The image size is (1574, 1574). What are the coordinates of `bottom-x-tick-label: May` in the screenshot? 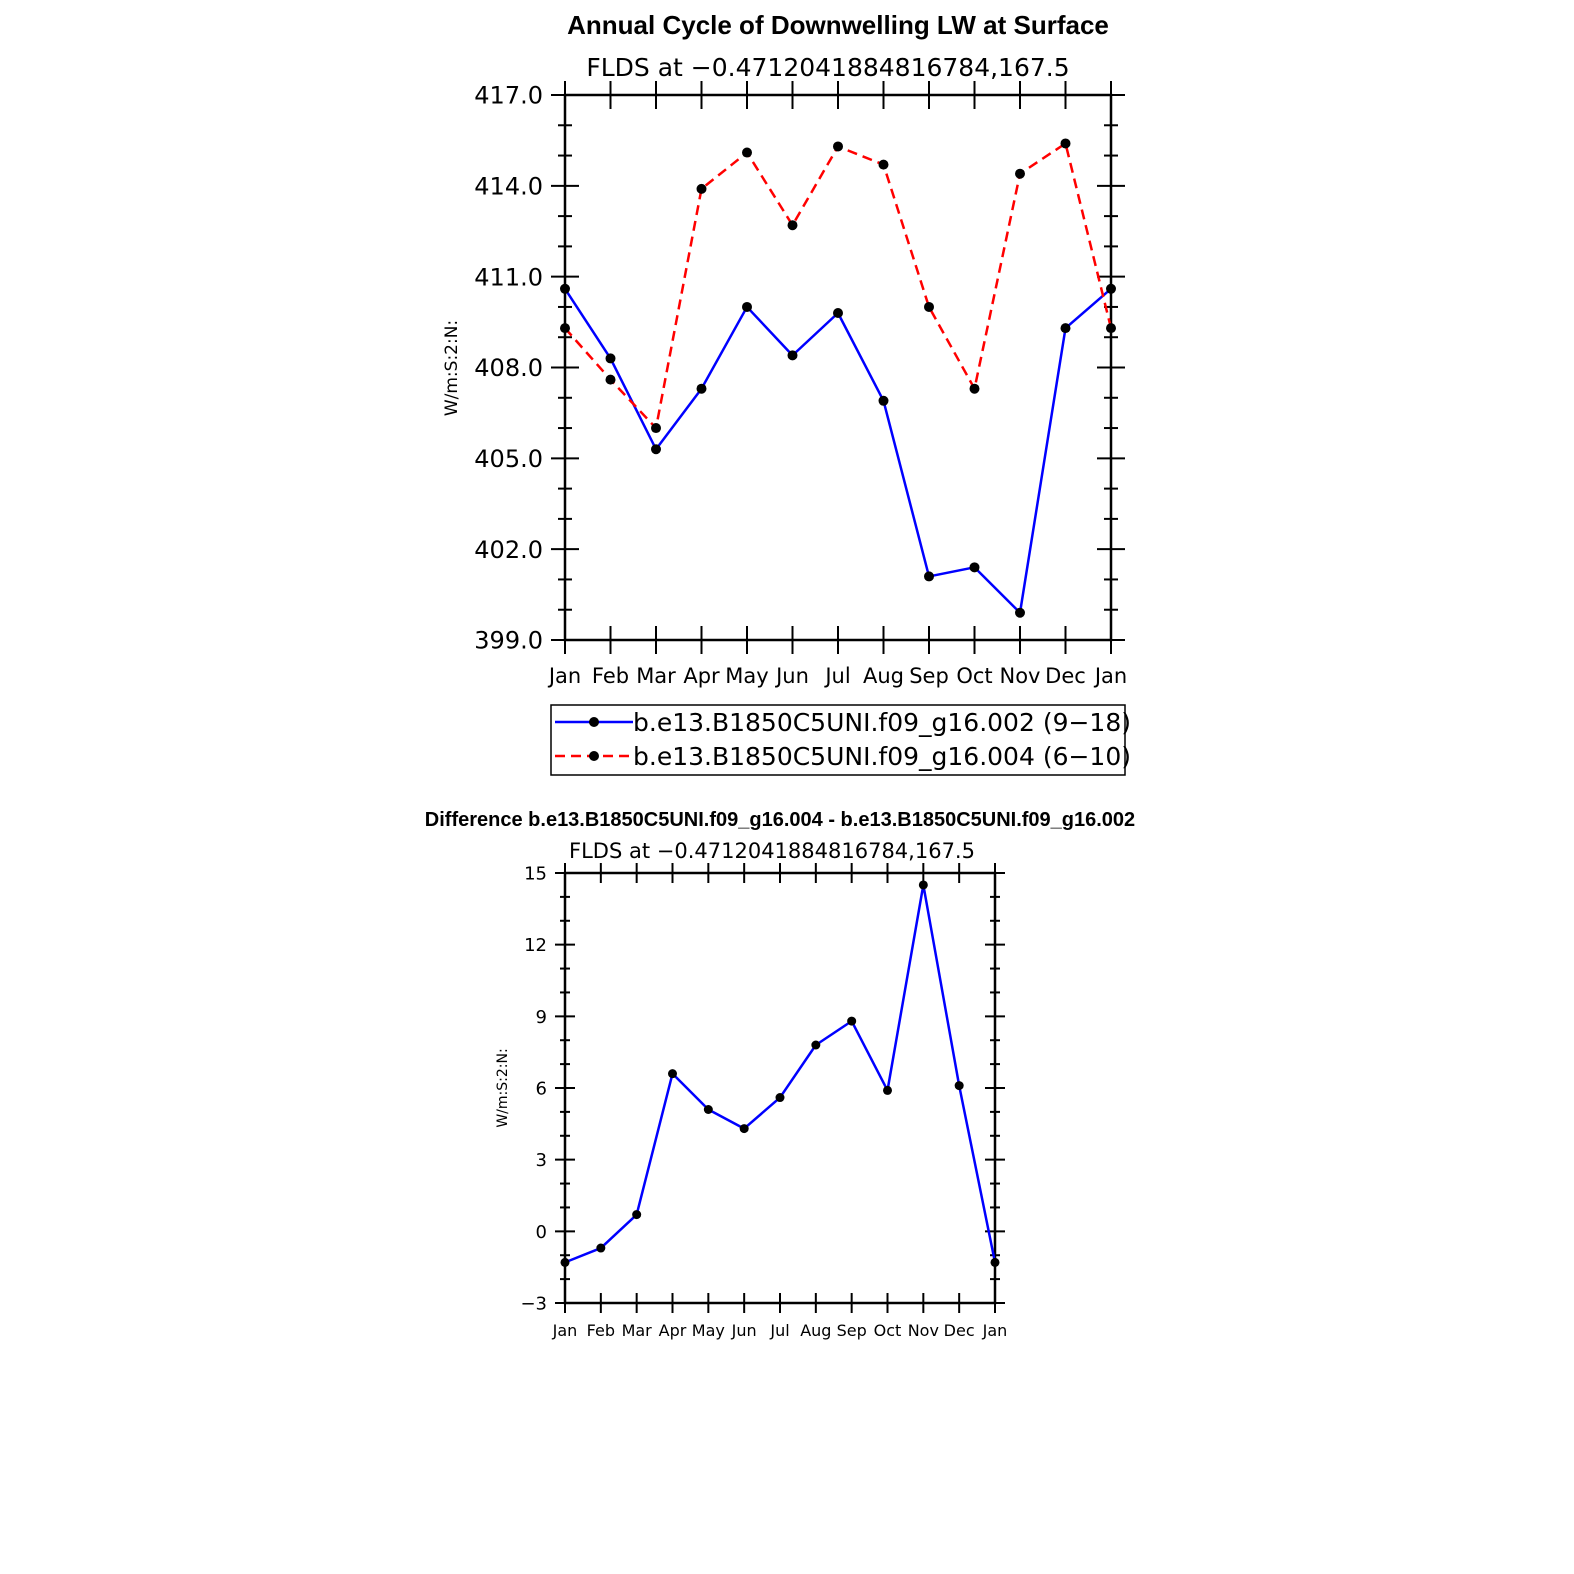 It's located at (708, 1330).